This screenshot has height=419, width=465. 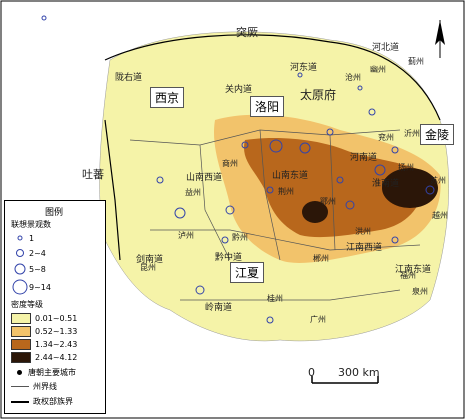 What do you see at coordinates (193, 192) in the screenshot?
I see `place-label: 益州` at bounding box center [193, 192].